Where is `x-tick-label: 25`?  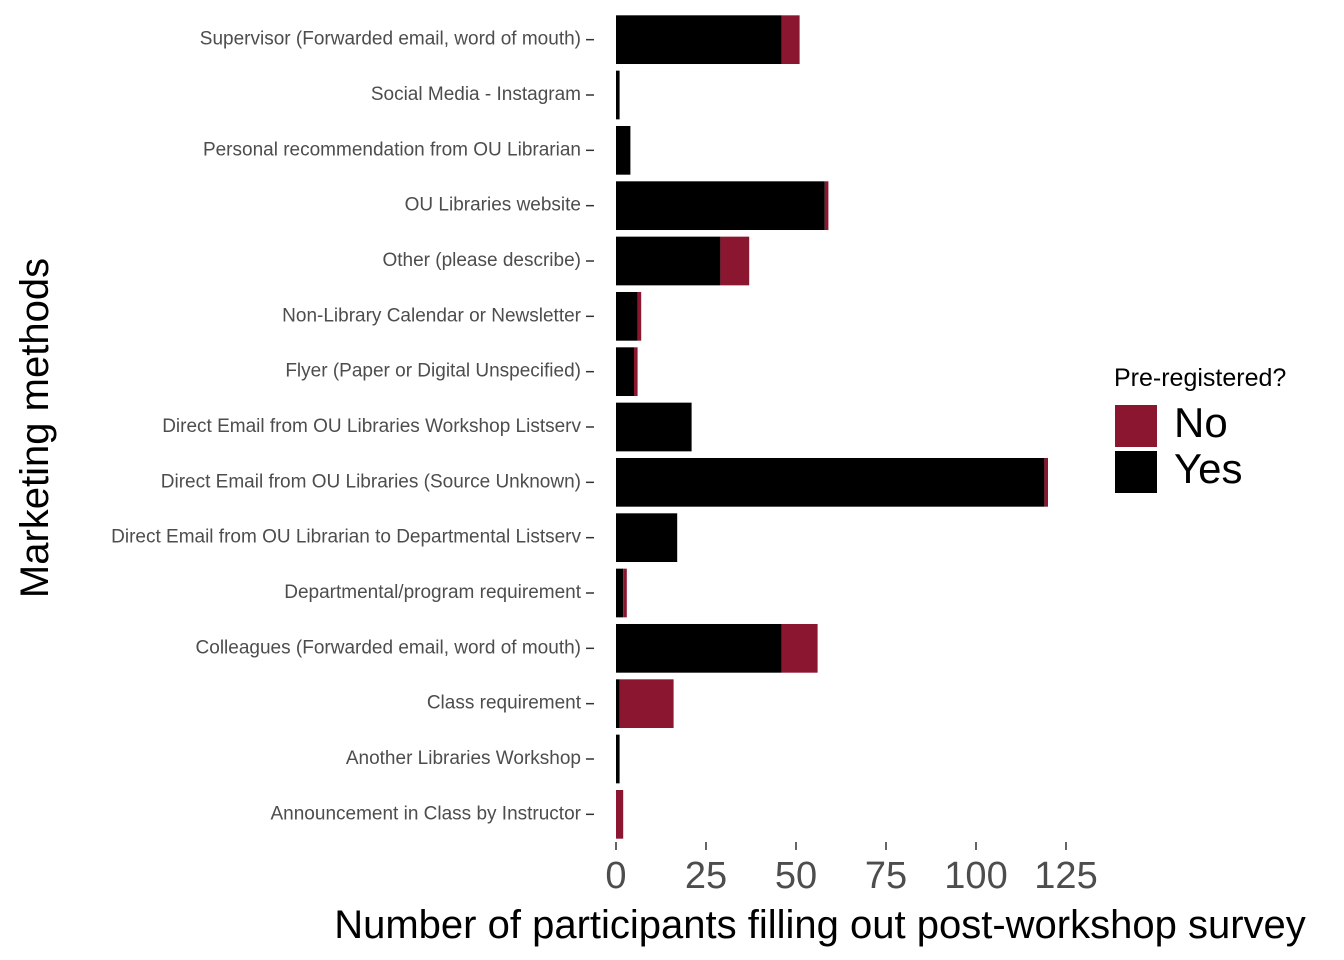 x-tick-label: 25 is located at coordinates (706, 876).